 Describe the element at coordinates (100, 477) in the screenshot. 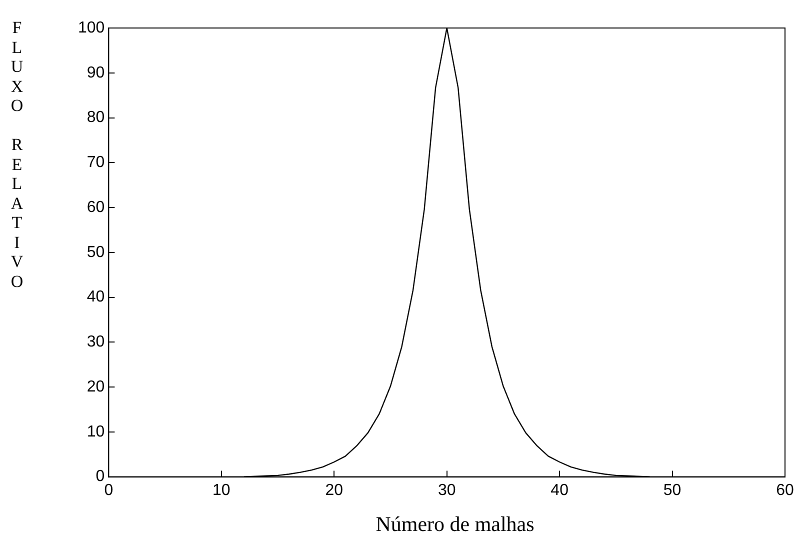

I see `y-tick-label: 0` at that location.